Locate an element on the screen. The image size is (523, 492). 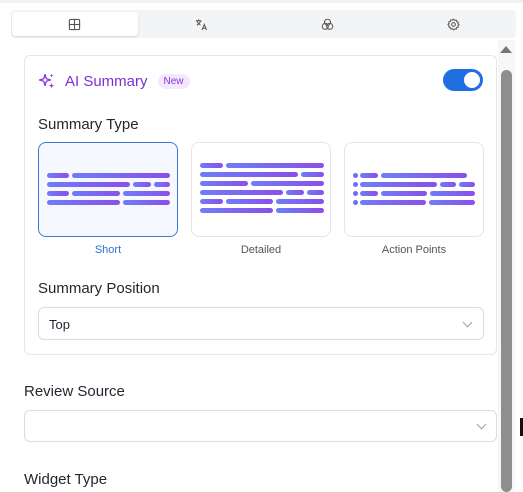
top-divider is located at coordinates (261, 1).